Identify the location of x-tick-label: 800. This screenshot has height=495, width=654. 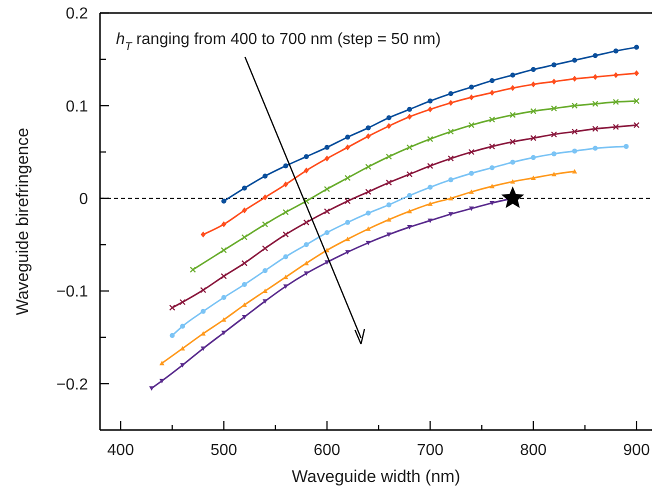
(533, 450).